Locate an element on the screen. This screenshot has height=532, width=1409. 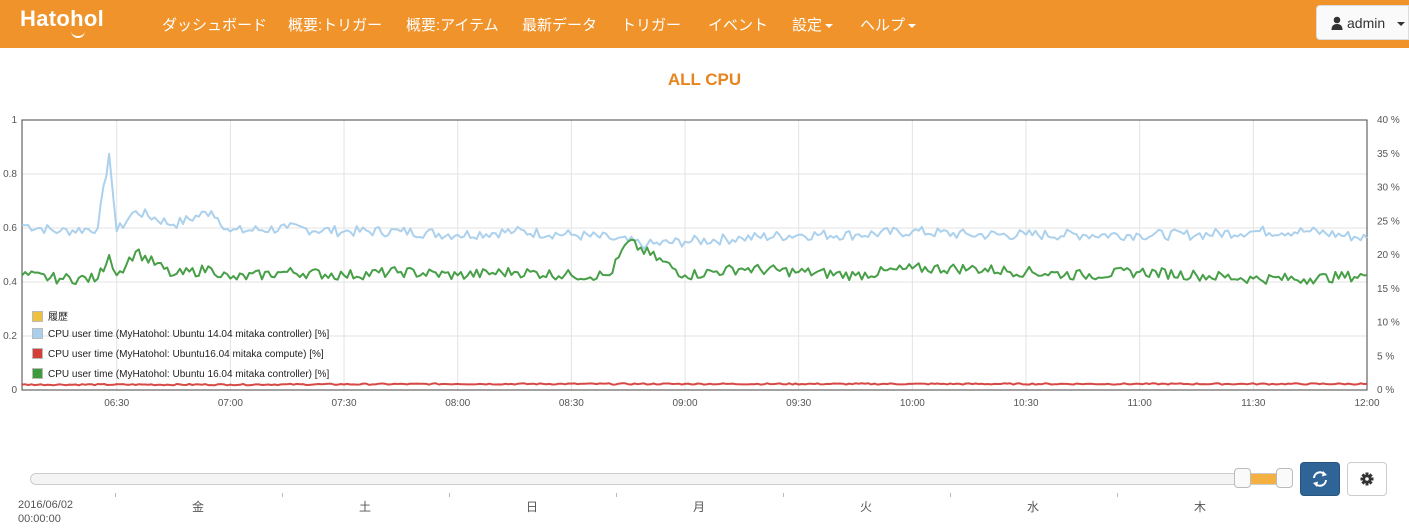
nav-item-label: 設定 is located at coordinates (807, 25).